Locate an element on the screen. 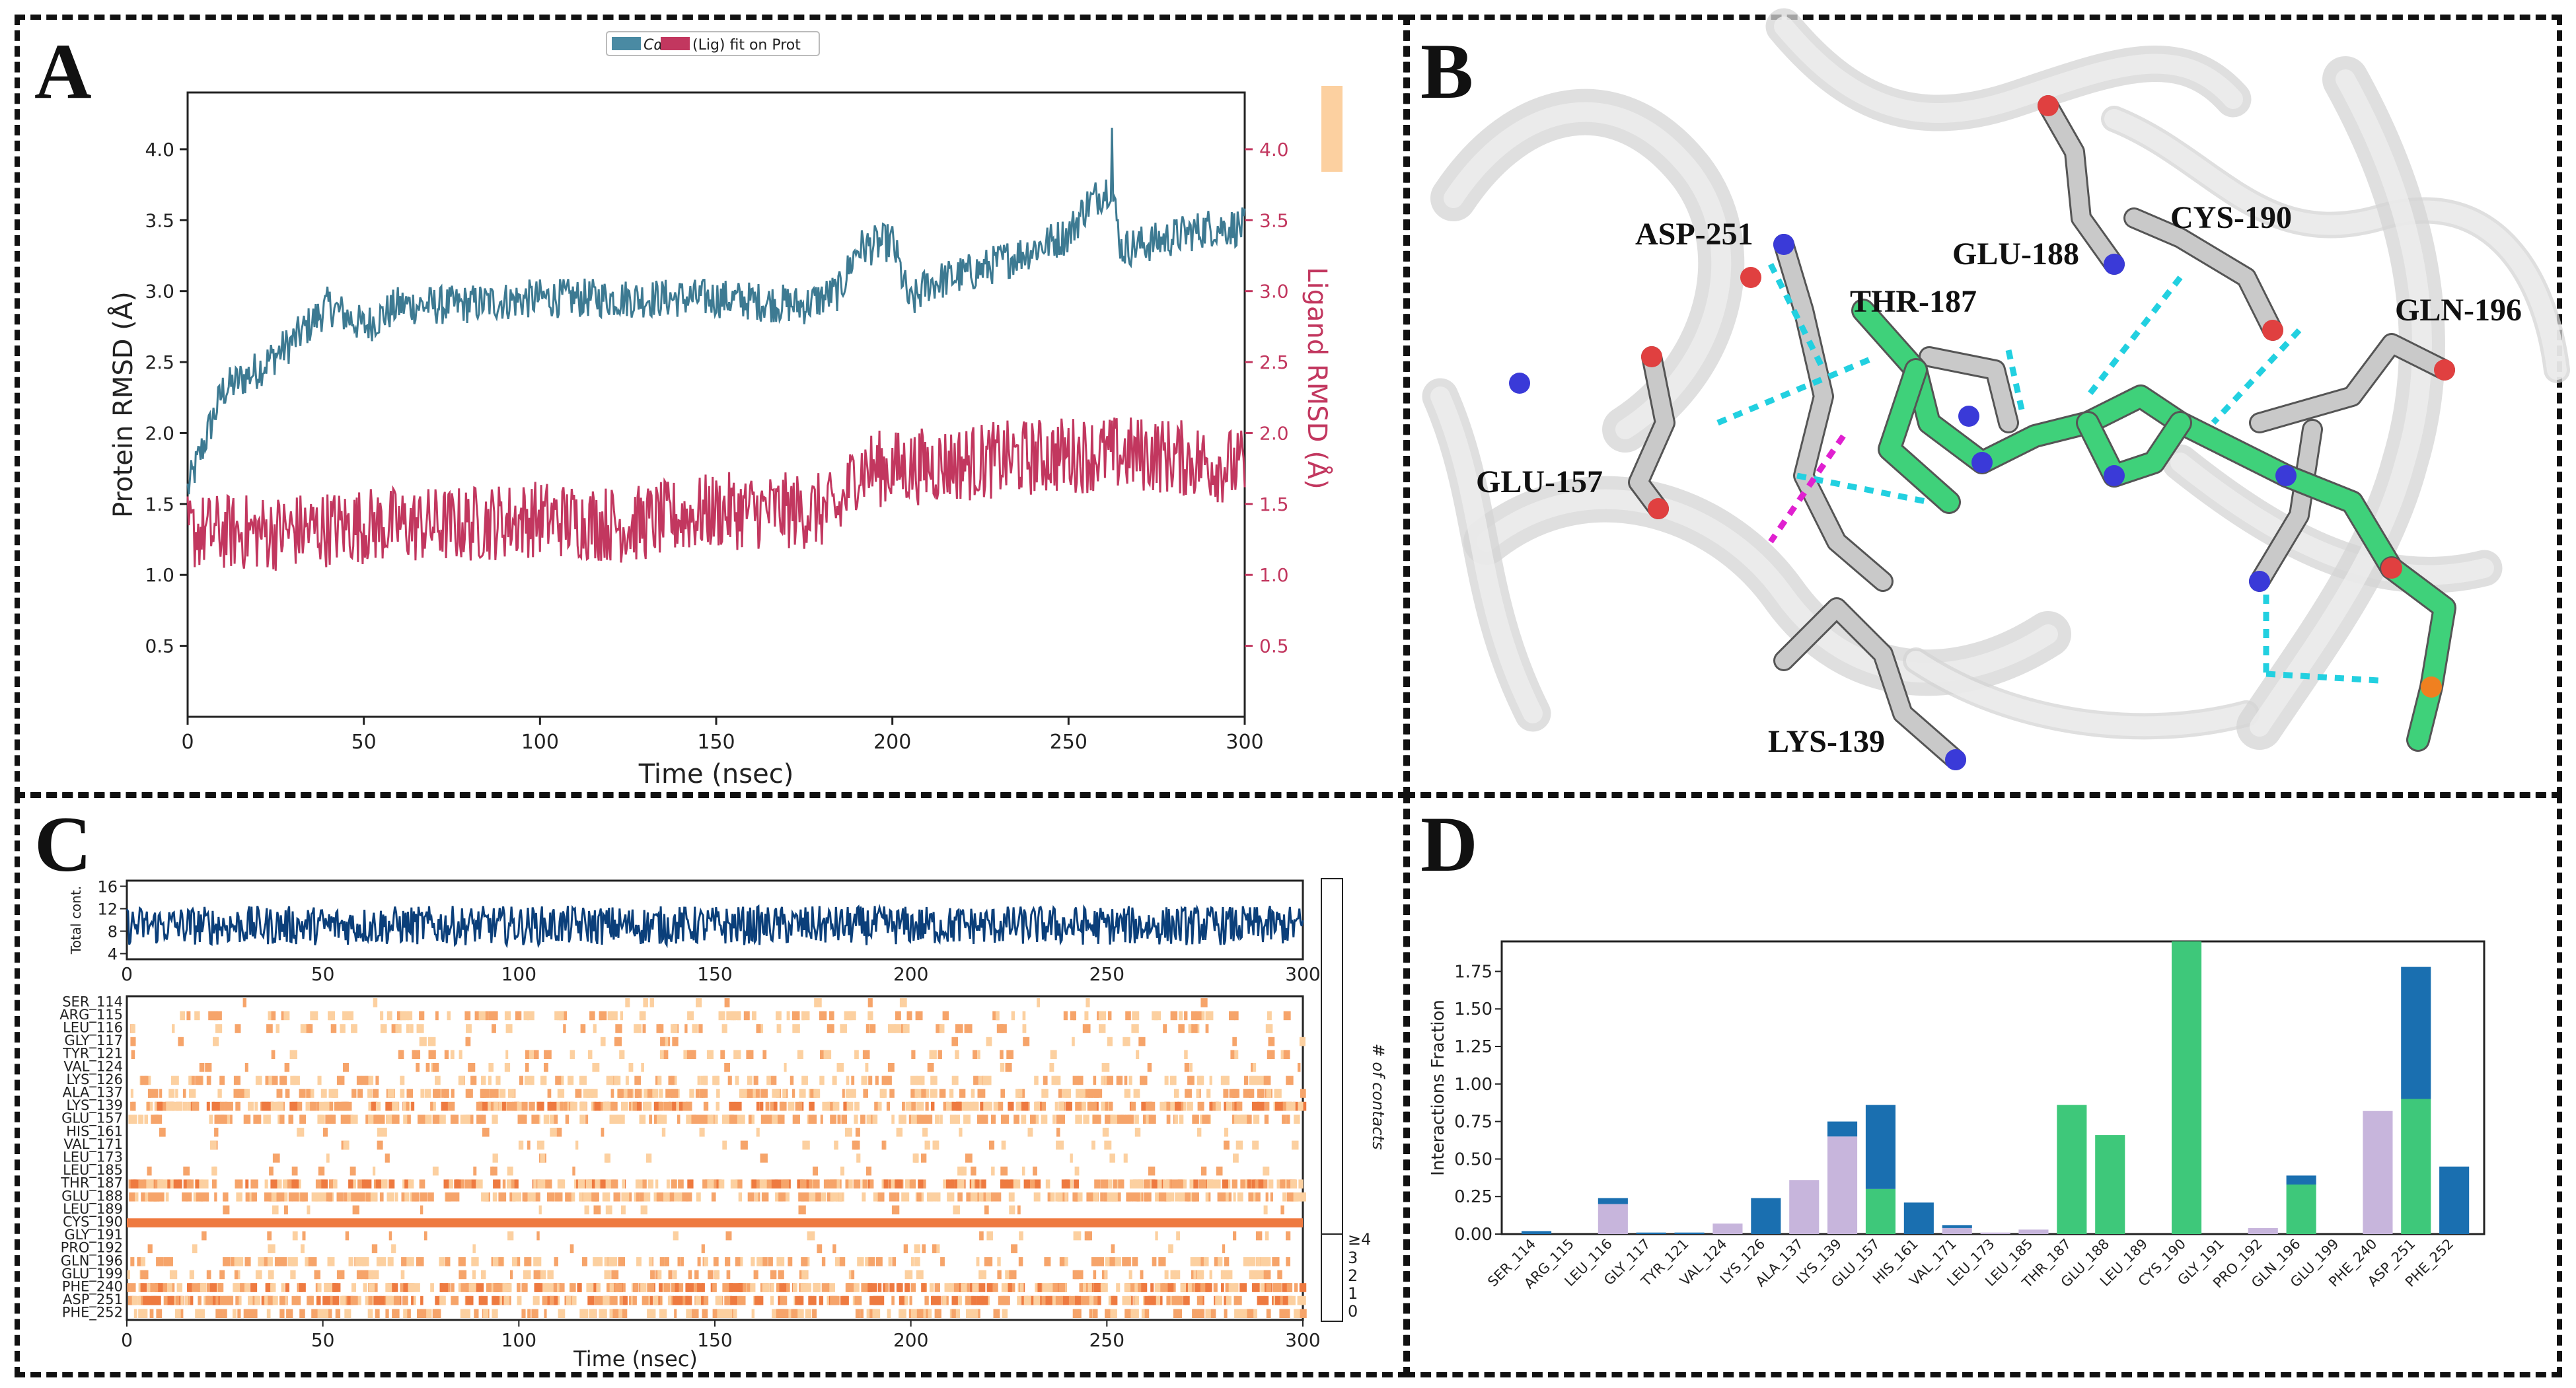 This screenshot has height=1388, width=2576. hbond-line is located at coordinates (1797, 389).